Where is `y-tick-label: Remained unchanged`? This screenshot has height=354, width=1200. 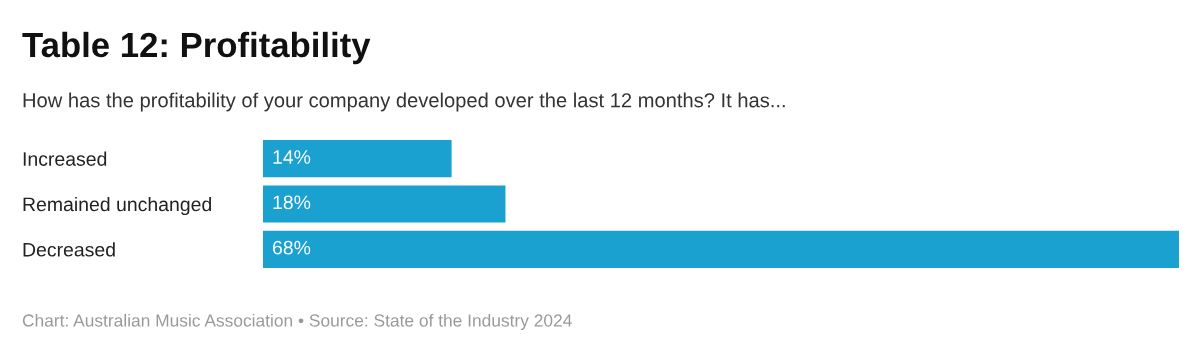
y-tick-label: Remained unchanged is located at coordinates (117, 206).